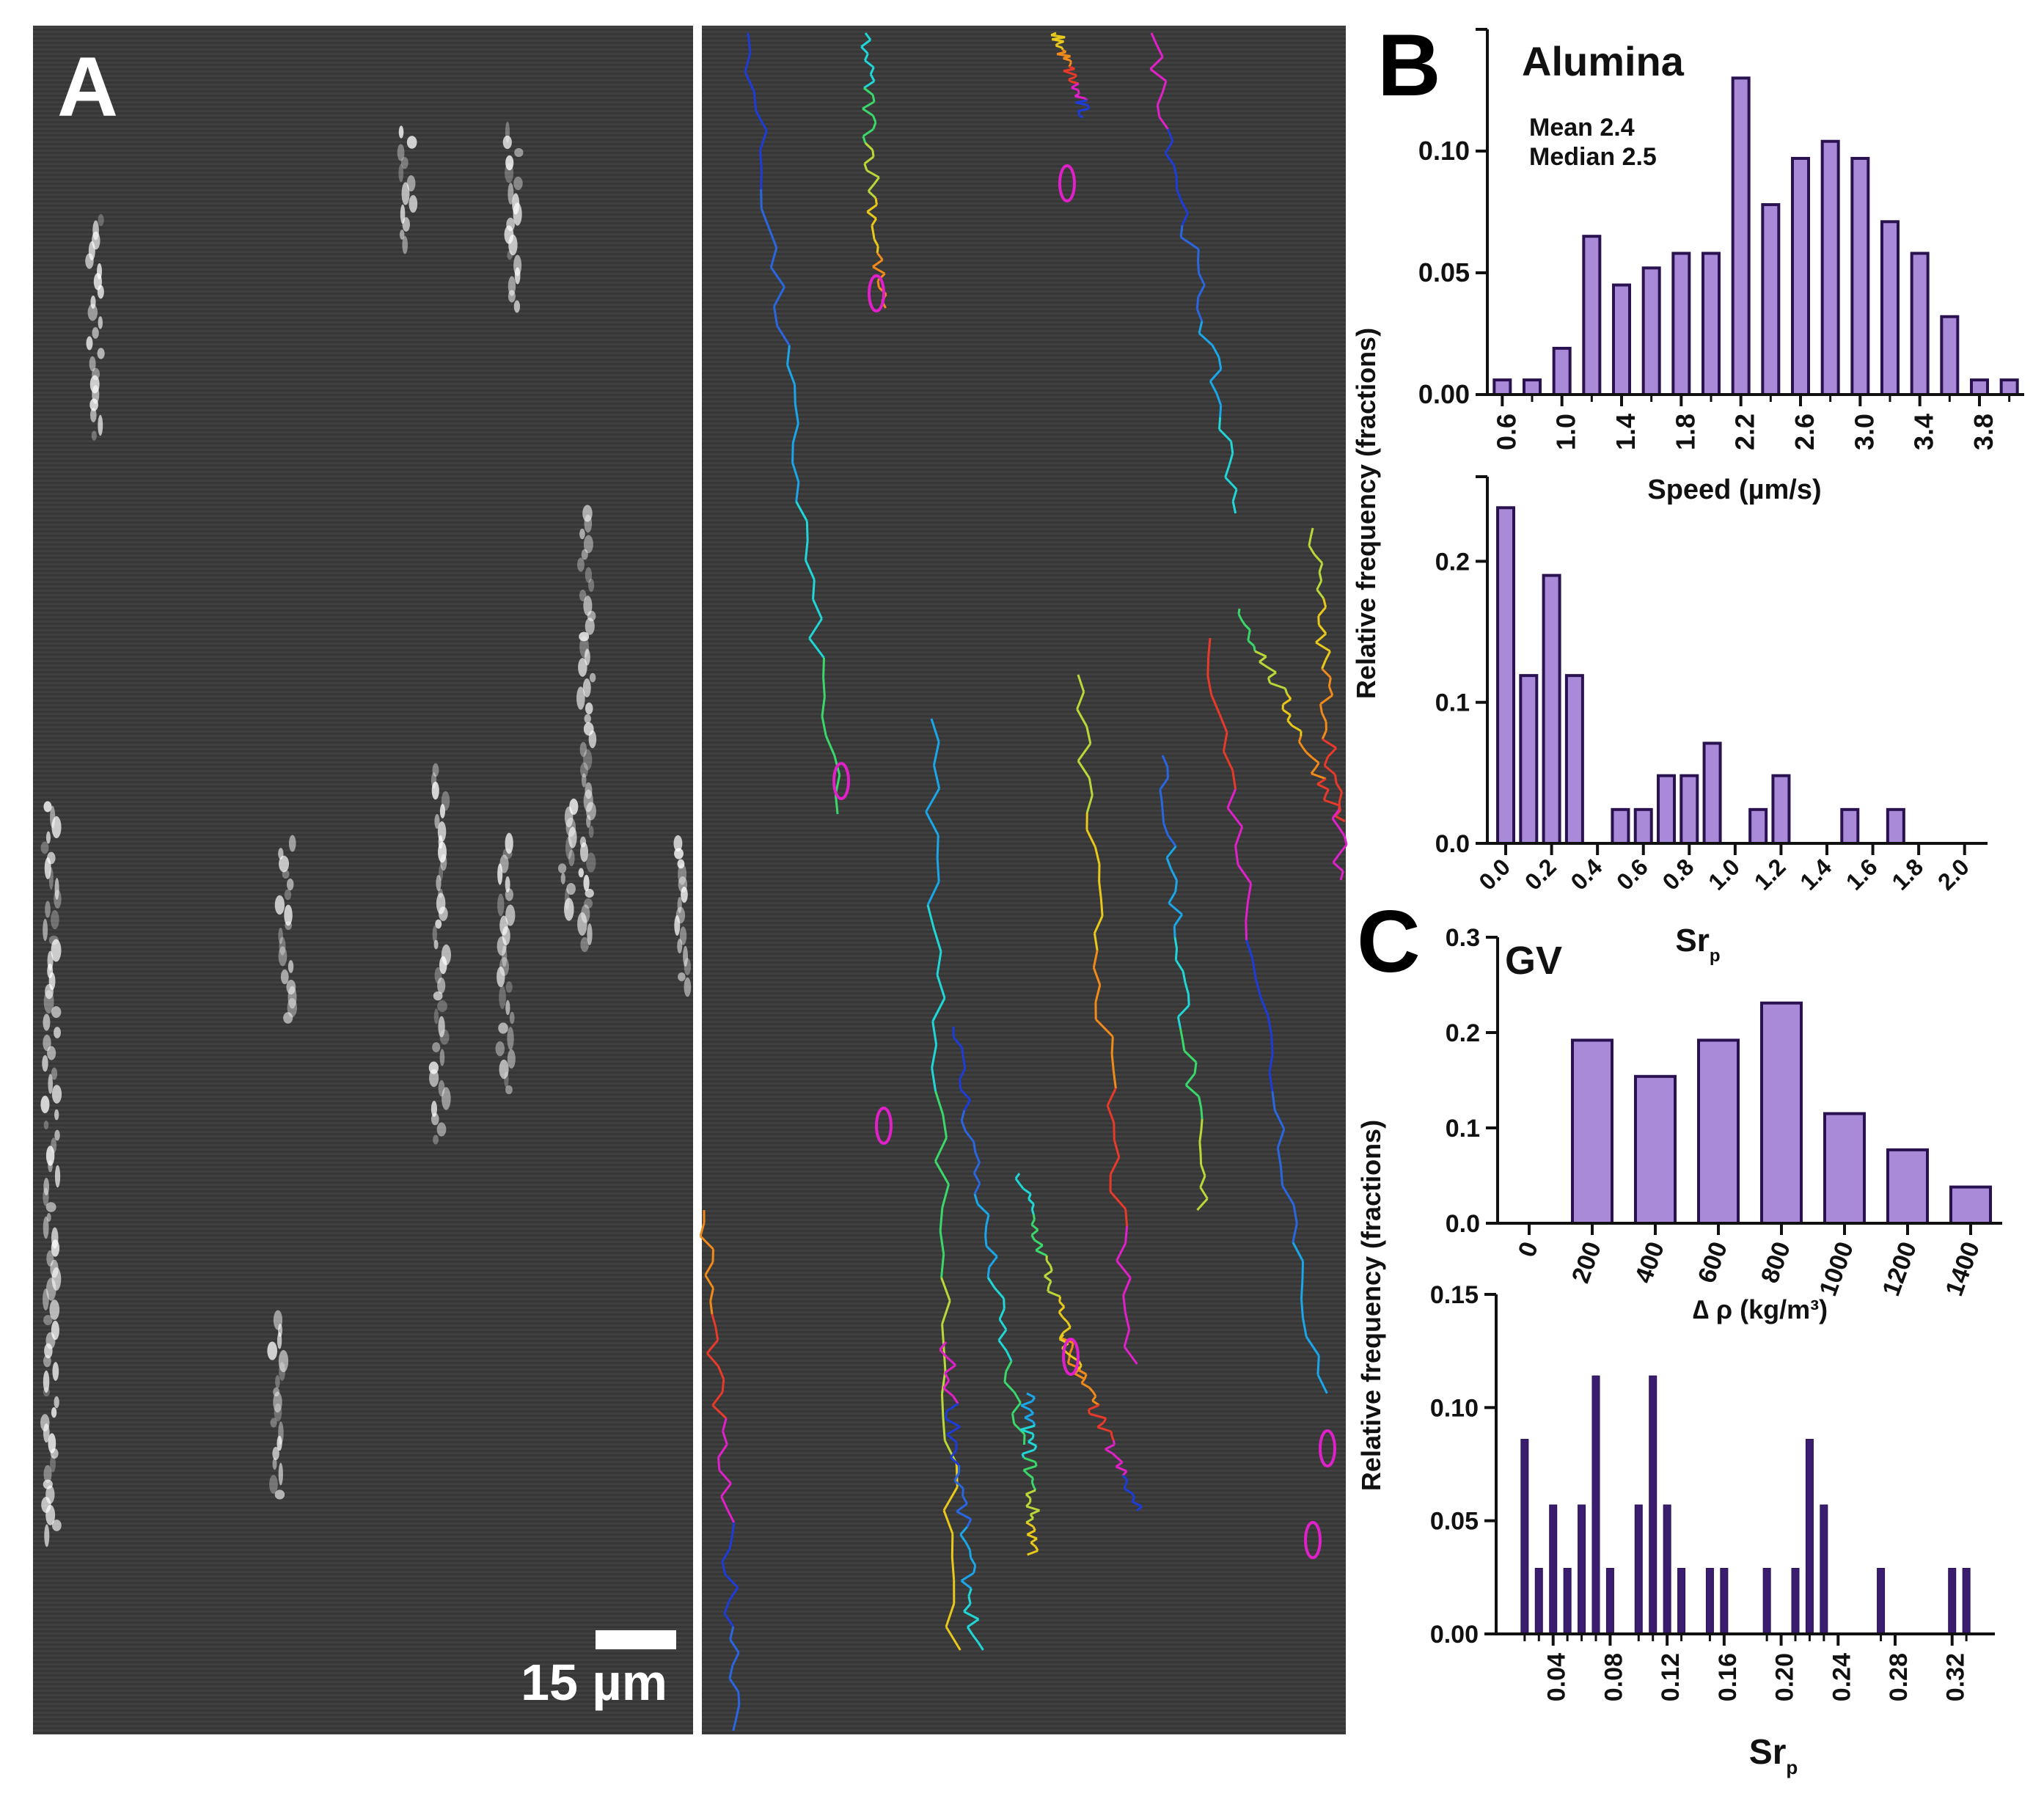  Describe the element at coordinates (1454, 1635) in the screenshot. I see `y-tick-label: 0.00` at that location.